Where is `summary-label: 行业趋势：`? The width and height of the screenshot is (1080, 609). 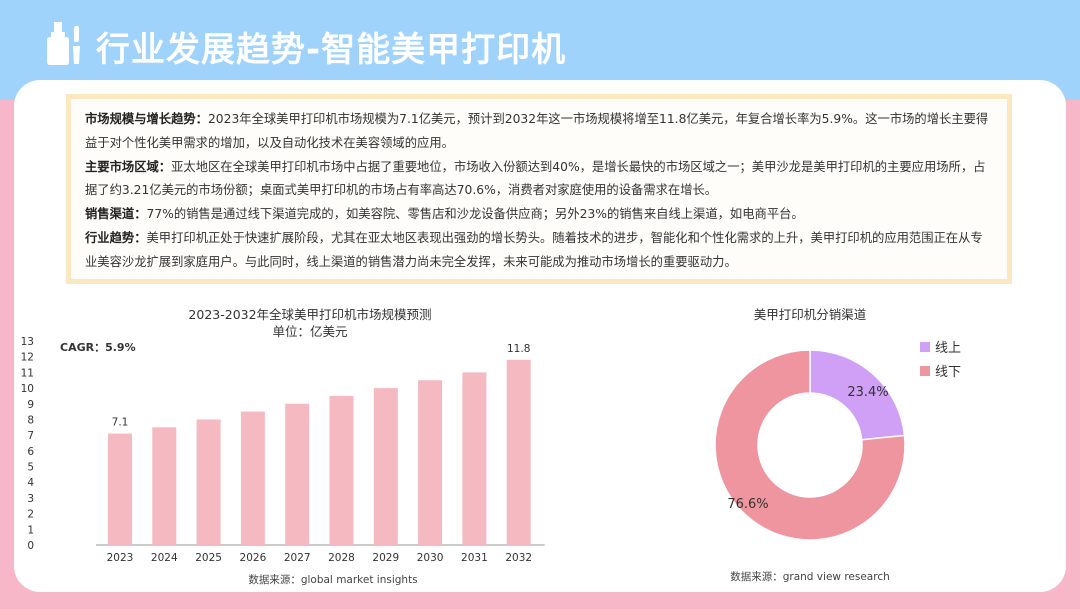
summary-label: 行业趋势： is located at coordinates (116, 237).